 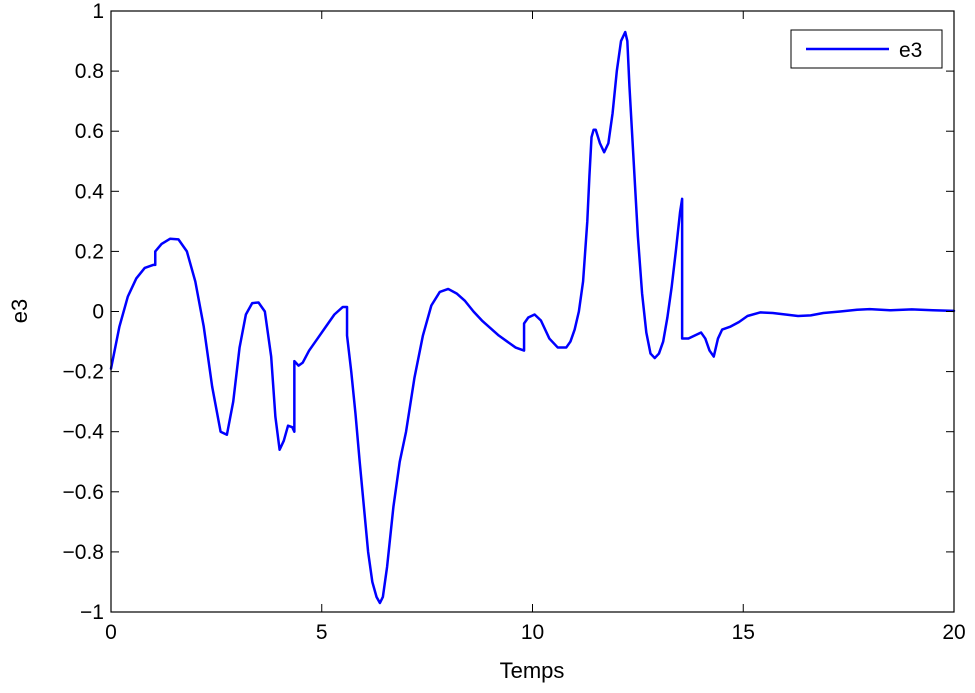 I want to click on y-tick-label: 1, so click(x=98, y=11).